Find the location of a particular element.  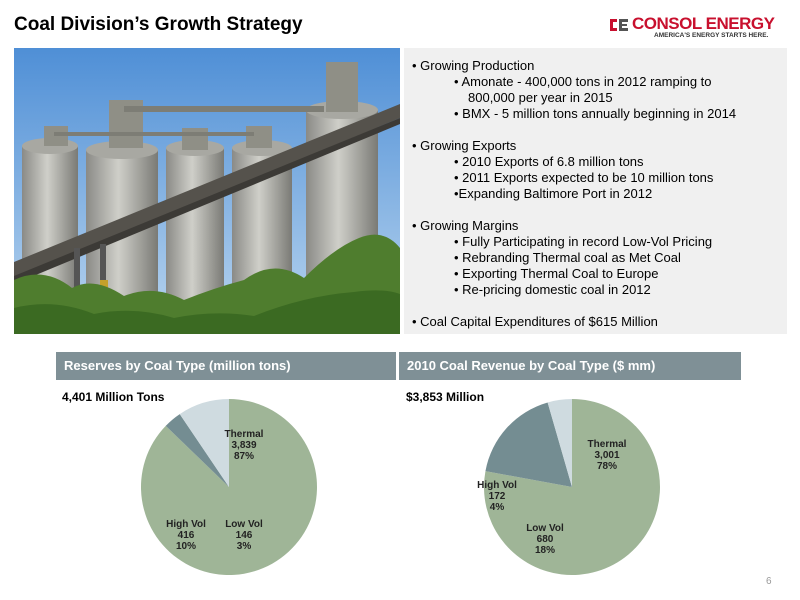

page-number: 6 is located at coordinates (769, 581).